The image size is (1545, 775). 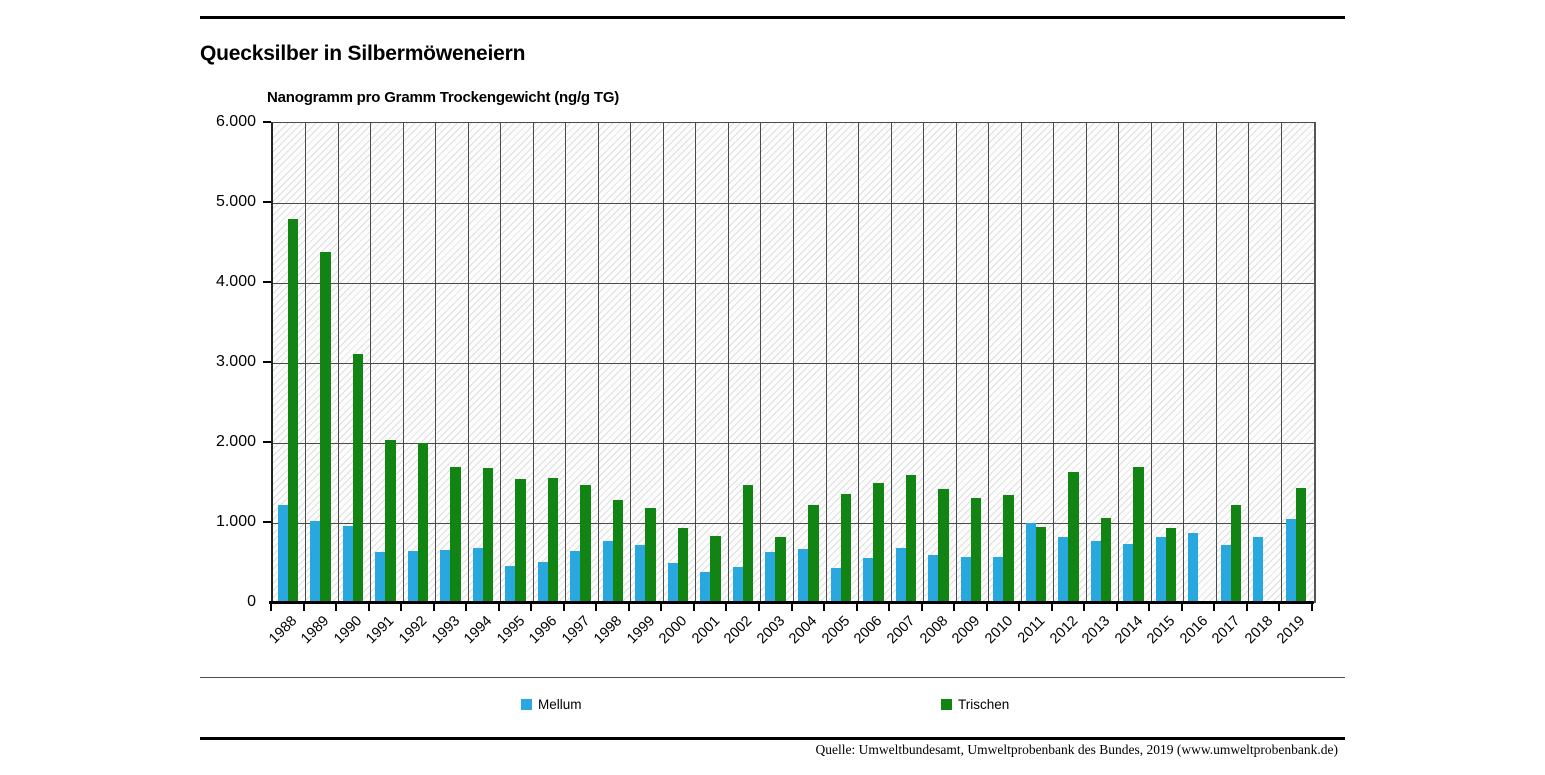 I want to click on bar-mellum-1992, so click(x=412, y=577).